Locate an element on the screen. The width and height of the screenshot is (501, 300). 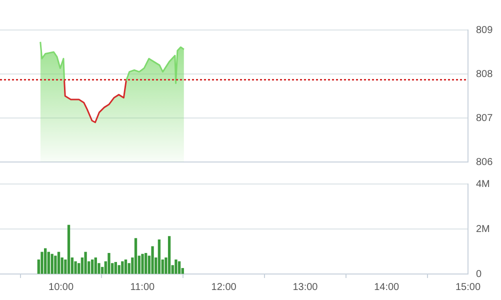
x-tick-label: 12:00 is located at coordinates (224, 287).